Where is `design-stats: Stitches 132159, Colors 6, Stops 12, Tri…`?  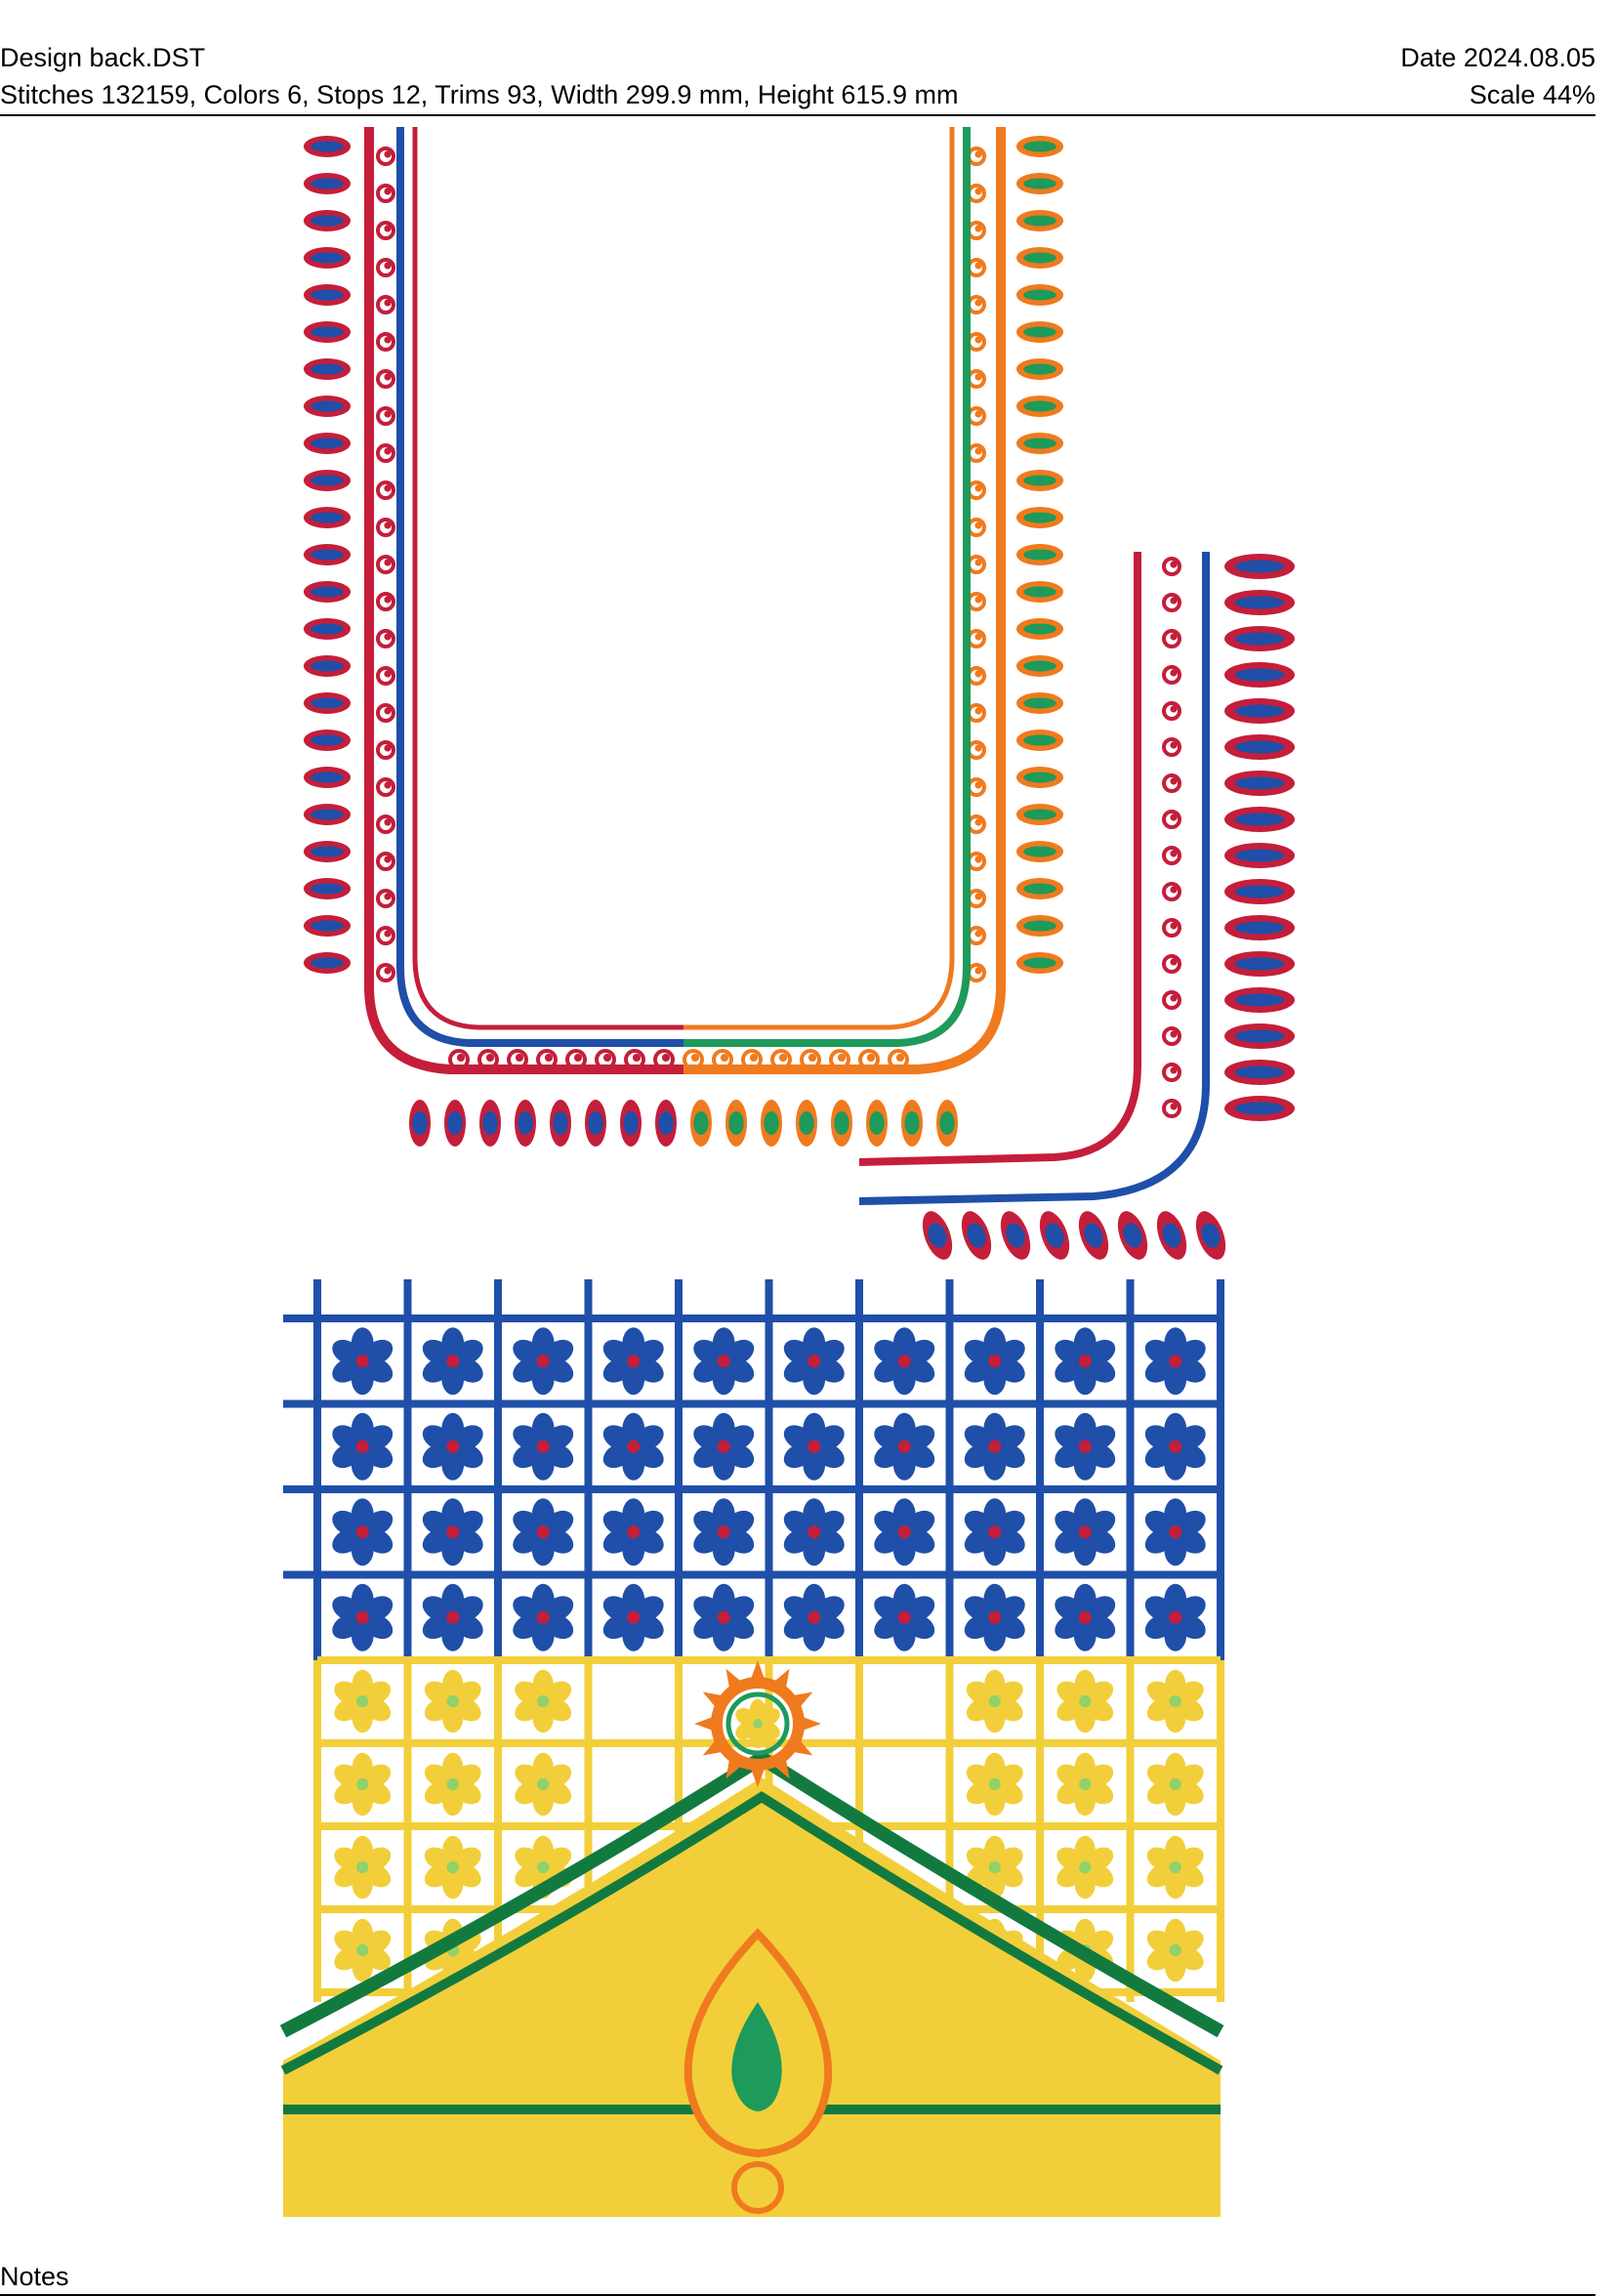 design-stats: Stitches 132159, Colors 6, Stops 12, Tri… is located at coordinates (479, 94).